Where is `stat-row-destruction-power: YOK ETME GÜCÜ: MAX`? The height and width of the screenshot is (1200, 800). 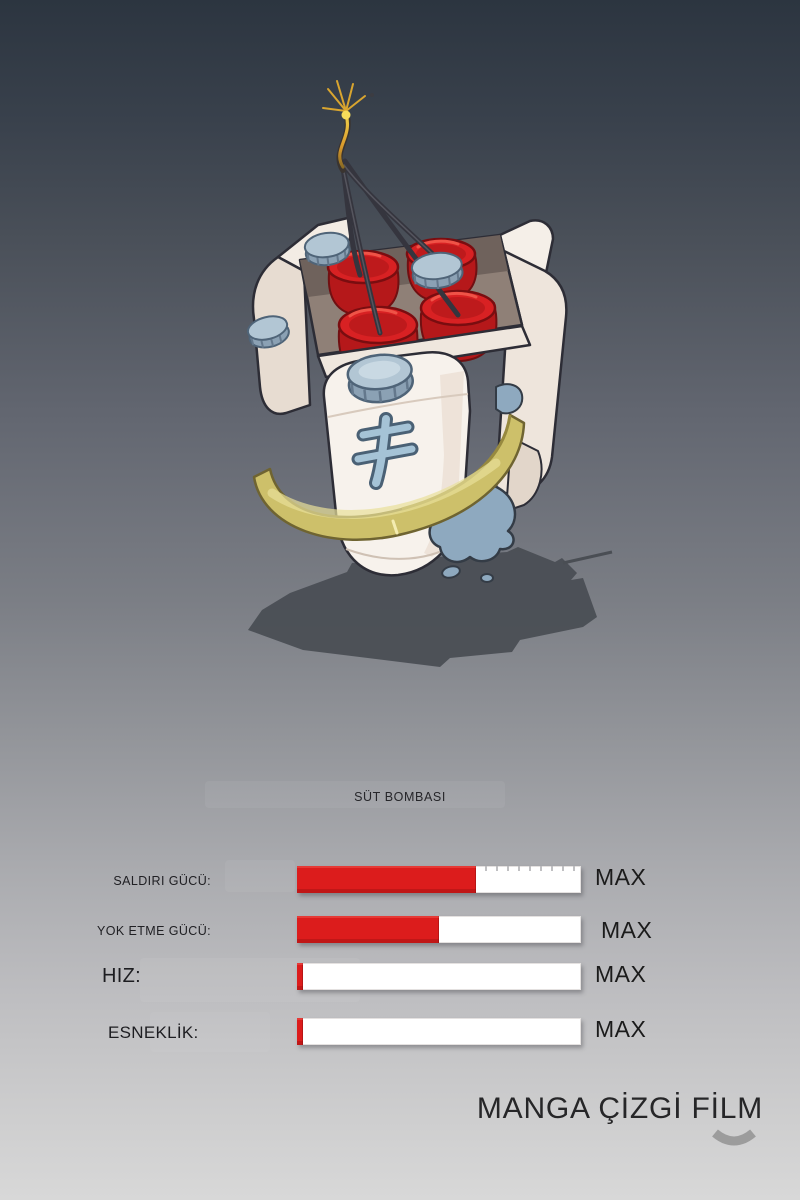 stat-row-destruction-power: YOK ETME GÜCÜ: MAX is located at coordinates (400, 929).